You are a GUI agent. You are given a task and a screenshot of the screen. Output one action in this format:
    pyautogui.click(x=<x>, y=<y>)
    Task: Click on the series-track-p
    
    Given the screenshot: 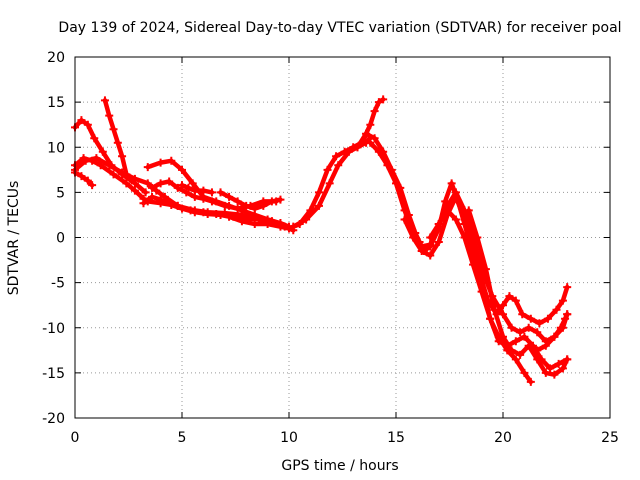 What is the action you would take?
    pyautogui.click(x=480, y=296)
    